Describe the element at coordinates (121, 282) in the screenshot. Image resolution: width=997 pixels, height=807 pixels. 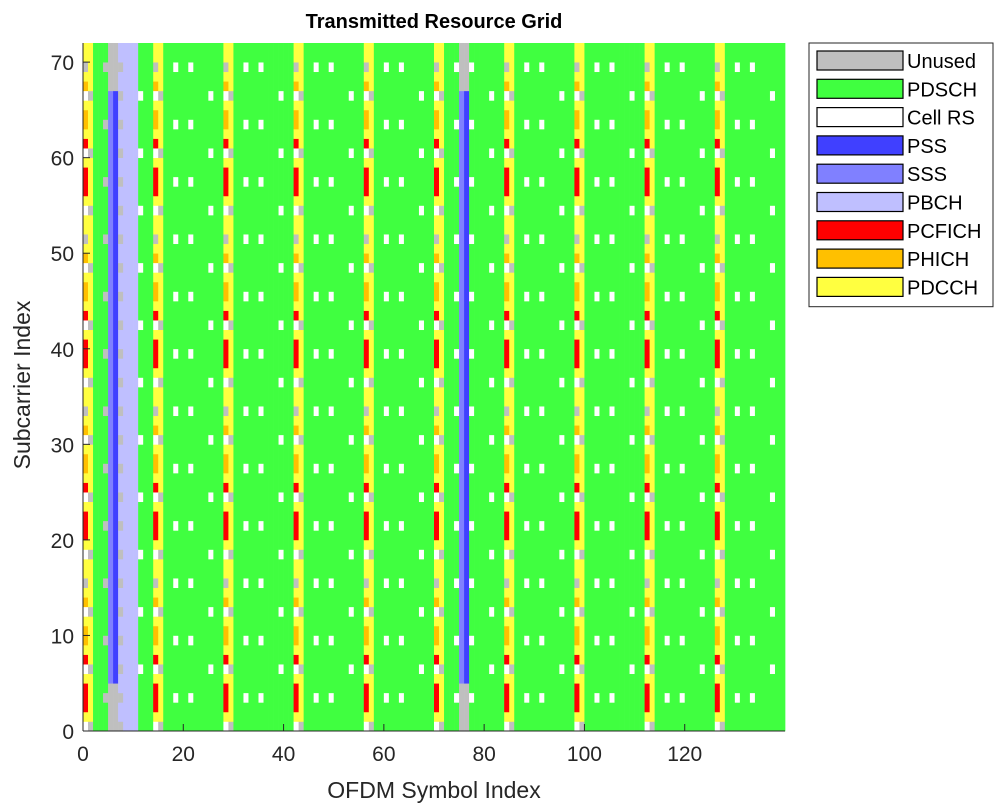
I see `grid-cell-pbch` at that location.